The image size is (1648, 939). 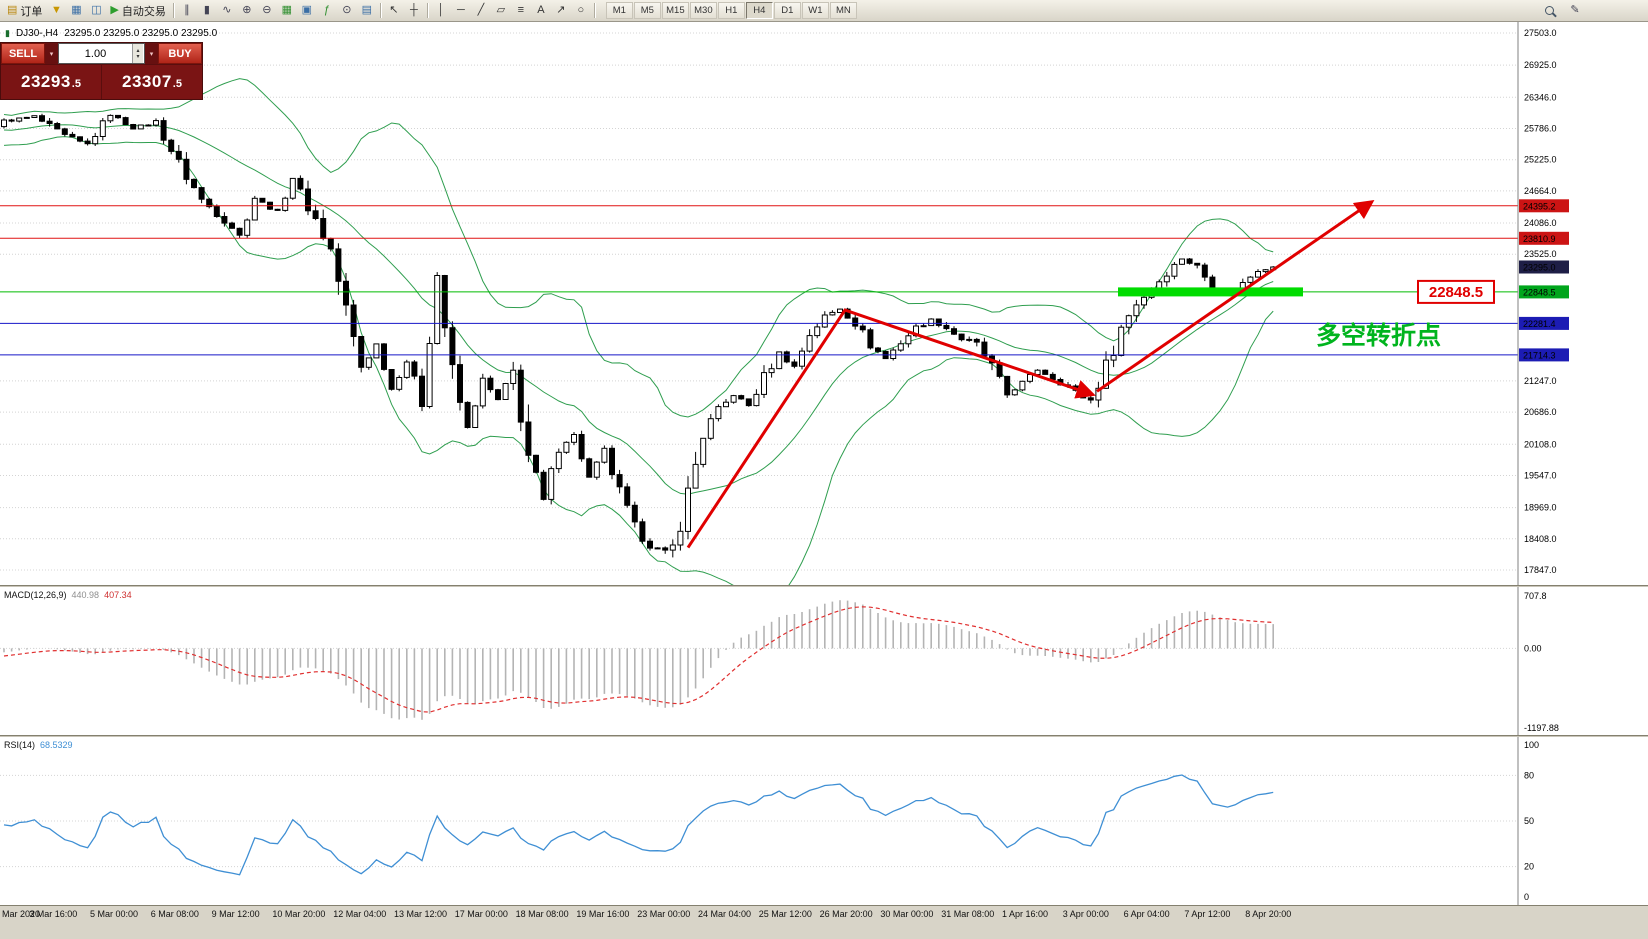 What do you see at coordinates (95, 53) in the screenshot?
I see `volume-input` at bounding box center [95, 53].